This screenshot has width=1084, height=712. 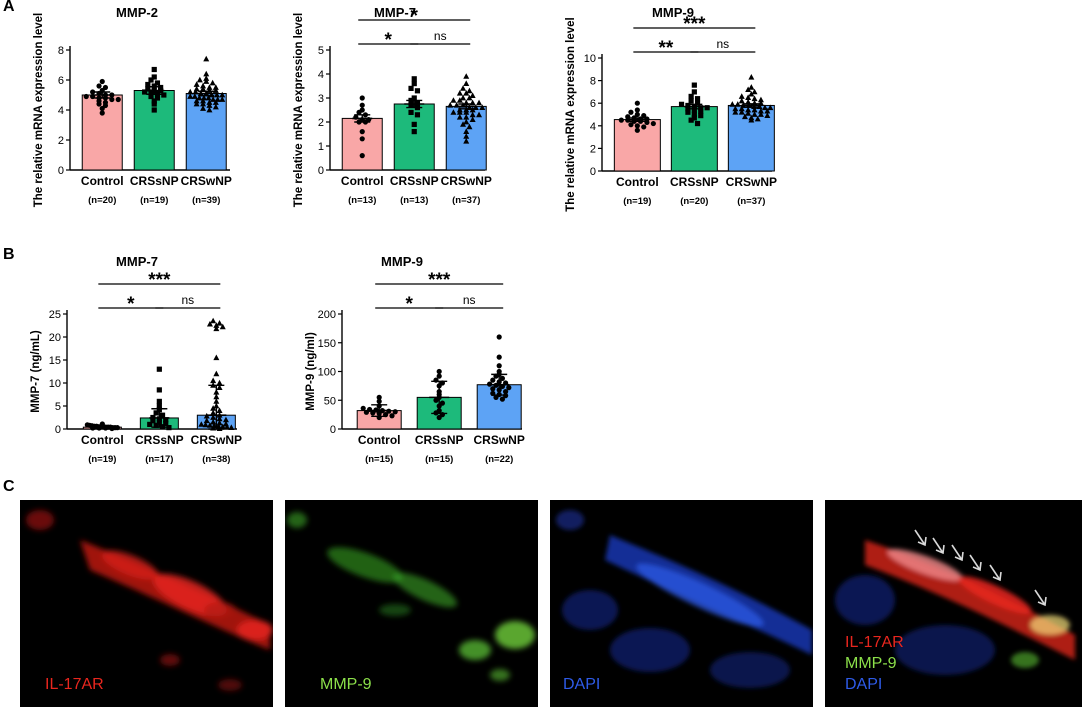 What do you see at coordinates (55, 338) in the screenshot?
I see `y-tick-label: 20` at bounding box center [55, 338].